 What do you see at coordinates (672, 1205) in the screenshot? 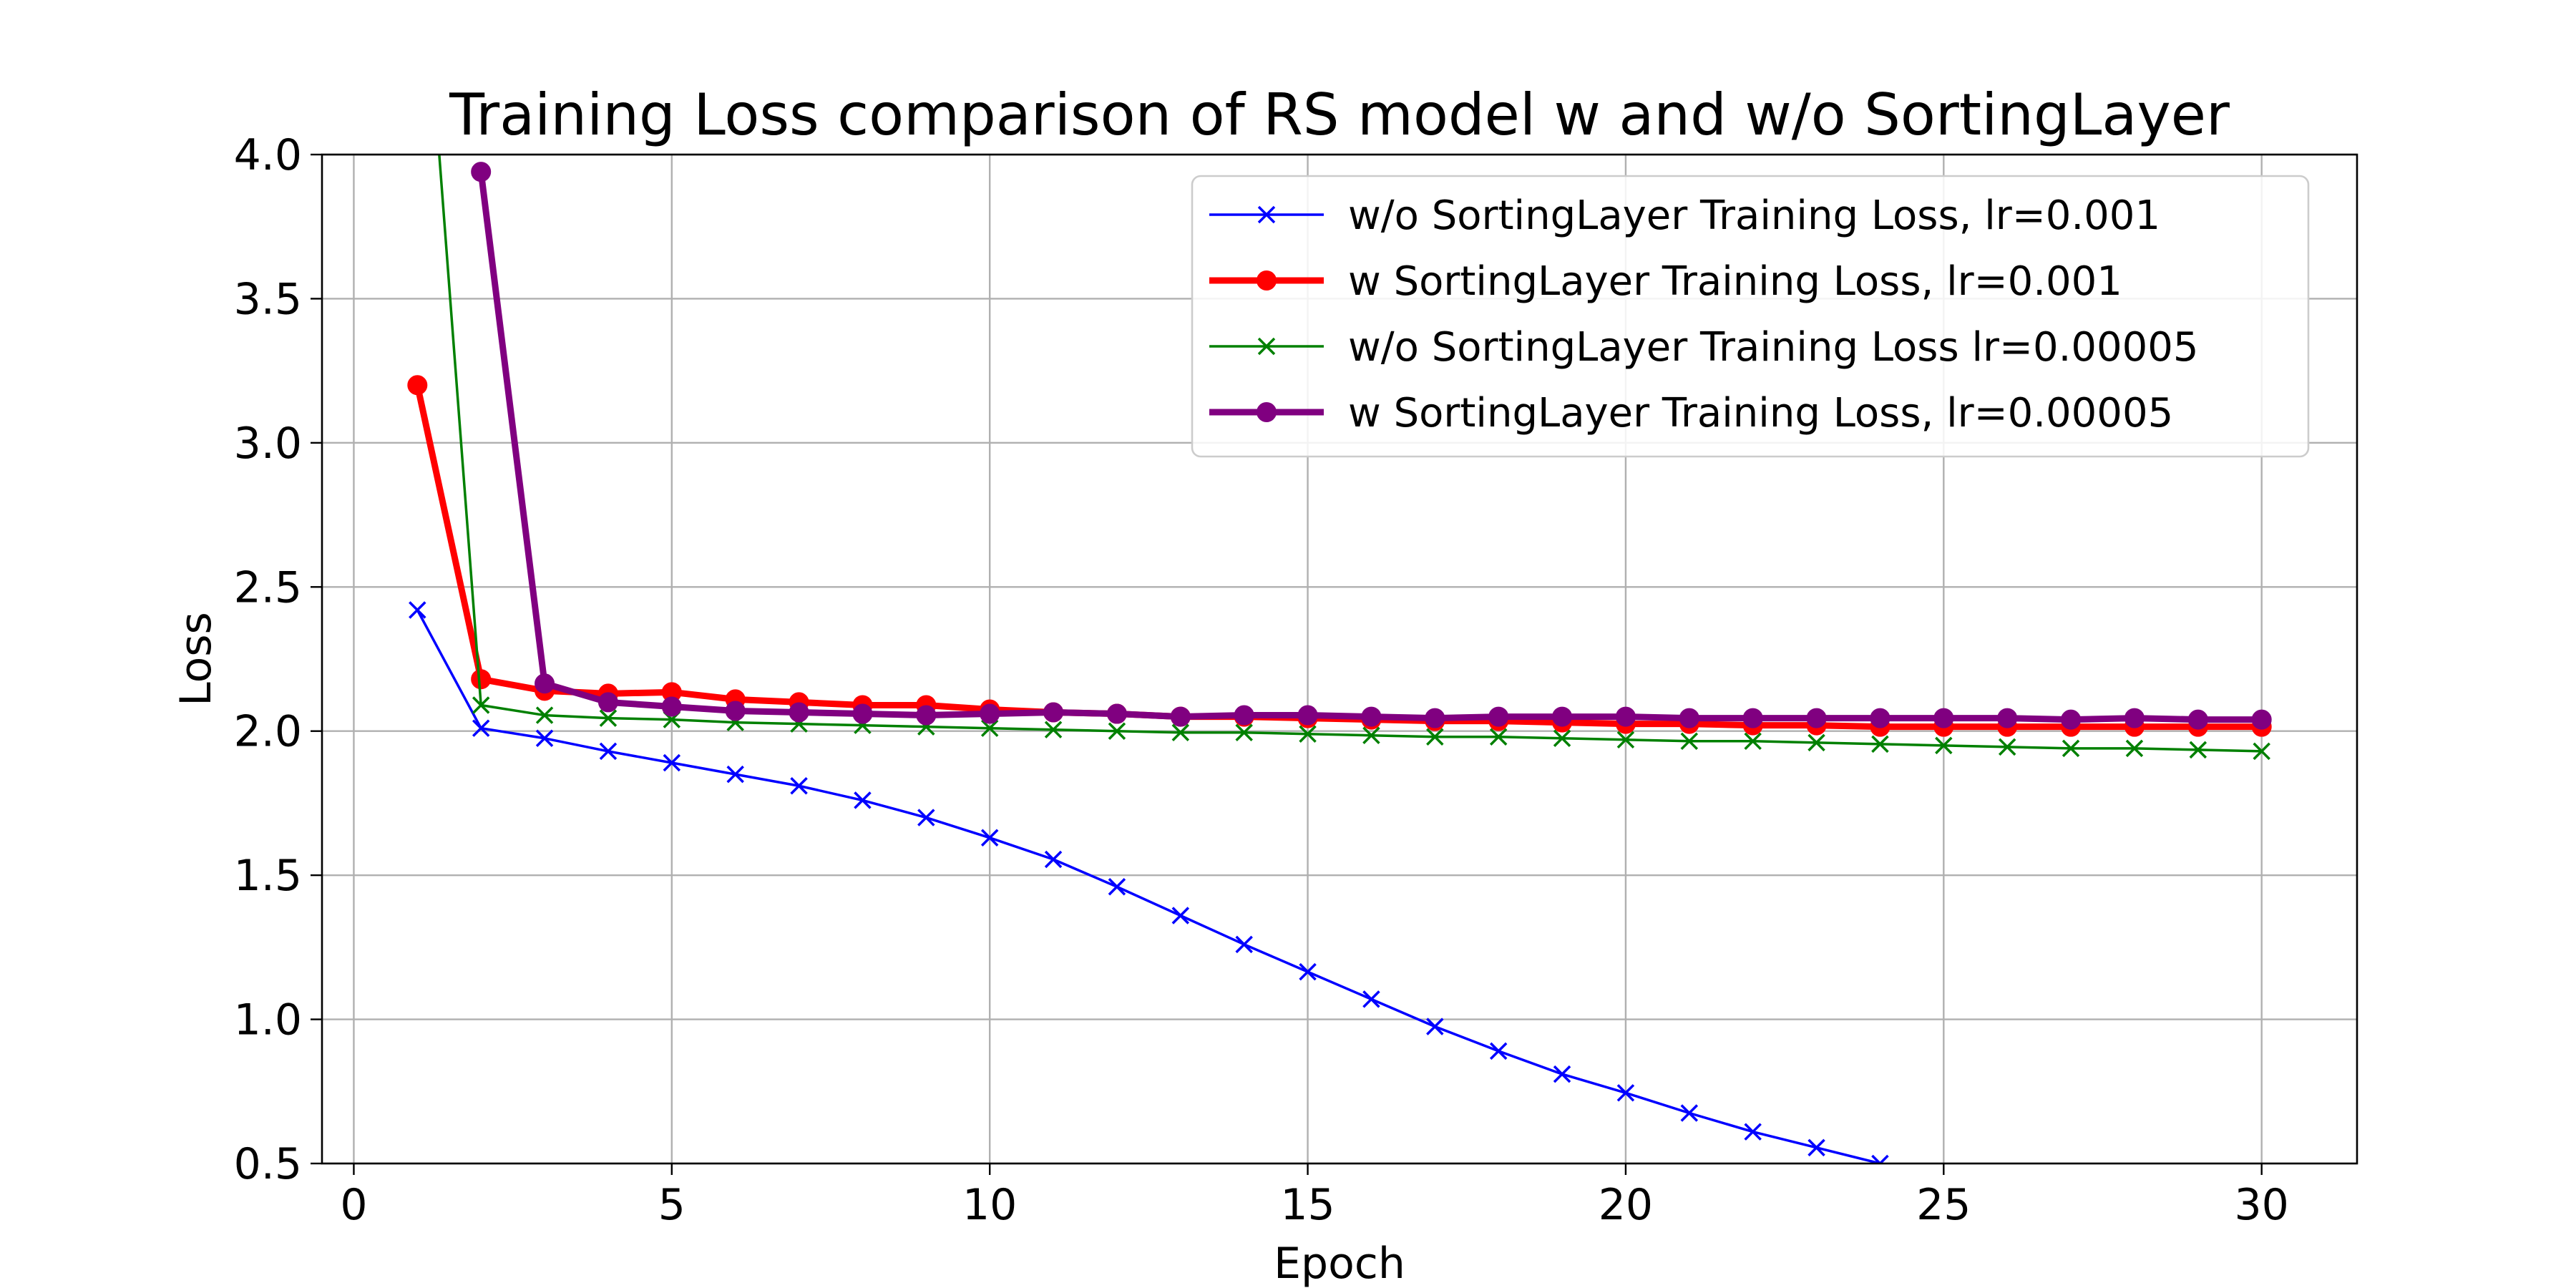
I see `x-tick-label: 5` at bounding box center [672, 1205].